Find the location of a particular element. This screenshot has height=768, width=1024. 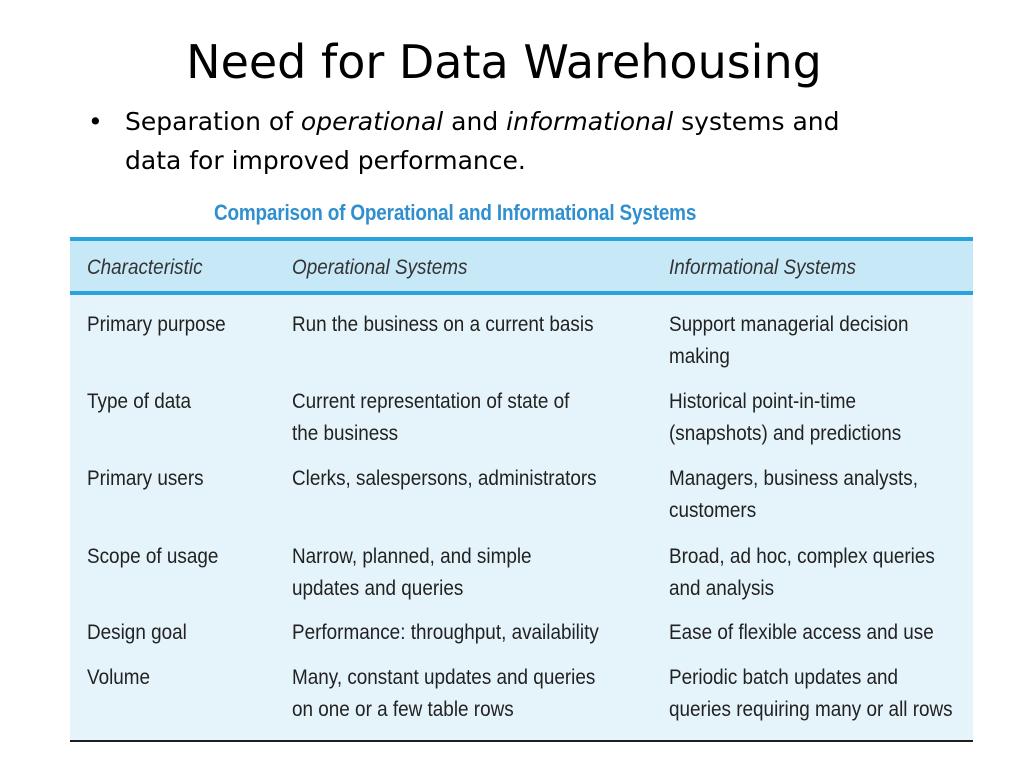

cell-text-line: (snapshots) and predictions is located at coordinates (785, 433).